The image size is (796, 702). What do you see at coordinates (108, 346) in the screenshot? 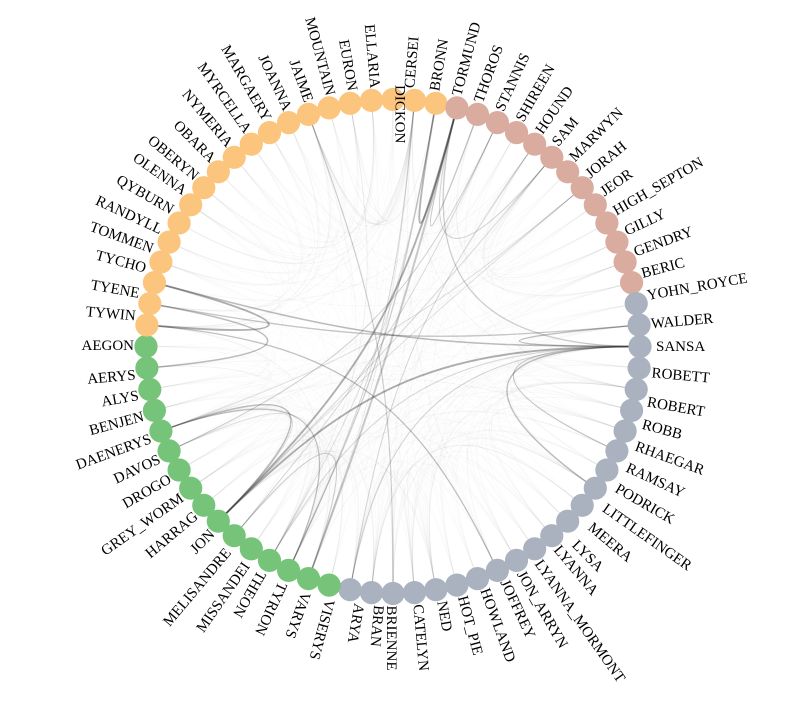
I see `svg-text: AEGON` at bounding box center [108, 346].